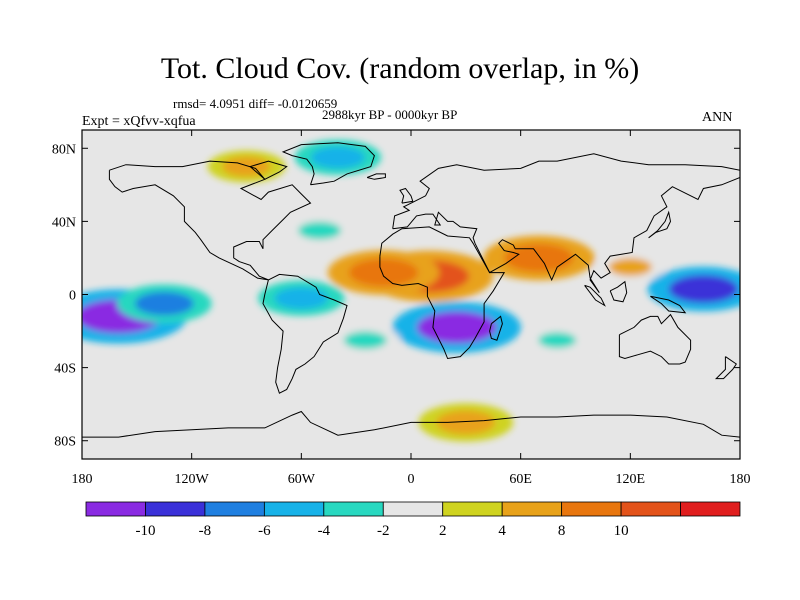 The width and height of the screenshot is (800, 600). I want to click on y-tick-label: 40S, so click(65, 369).